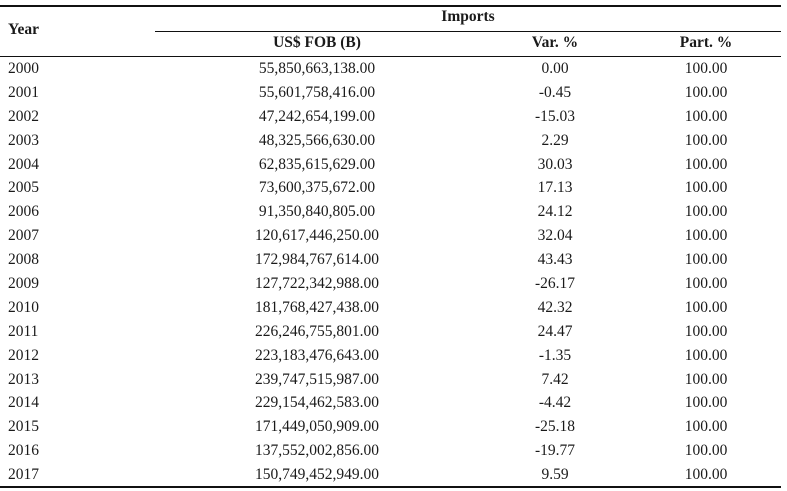 This screenshot has height=491, width=787. Describe the element at coordinates (23, 236) in the screenshot. I see `cell-year: 2007` at that location.